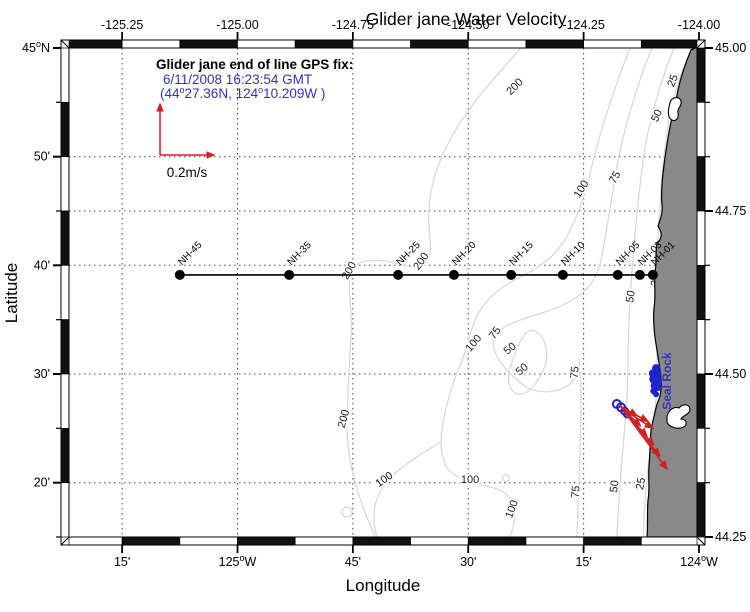  I want to click on estuary-inlet-north, so click(674, 109).